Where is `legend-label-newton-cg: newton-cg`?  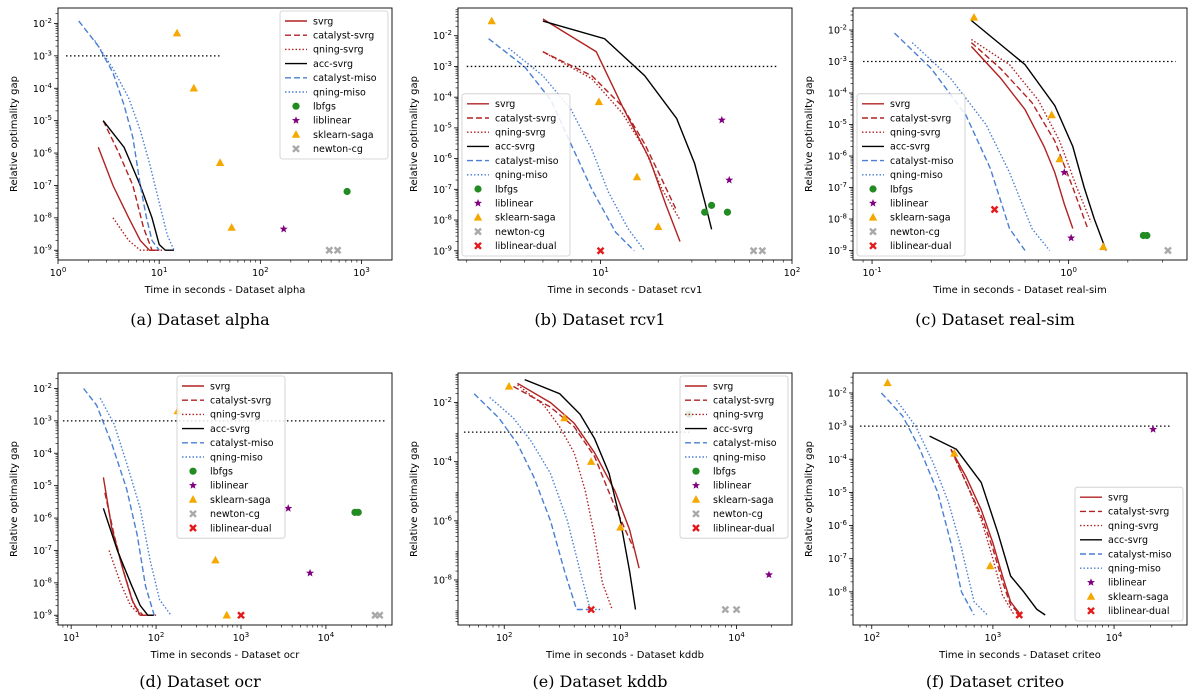
legend-label-newton-cg: newton-cg is located at coordinates (235, 514).